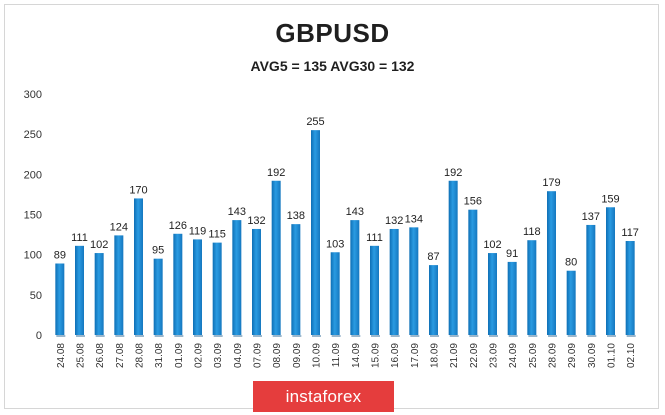 The height and width of the screenshot is (415, 665). What do you see at coordinates (512, 254) in the screenshot?
I see `data-label: 91` at bounding box center [512, 254].